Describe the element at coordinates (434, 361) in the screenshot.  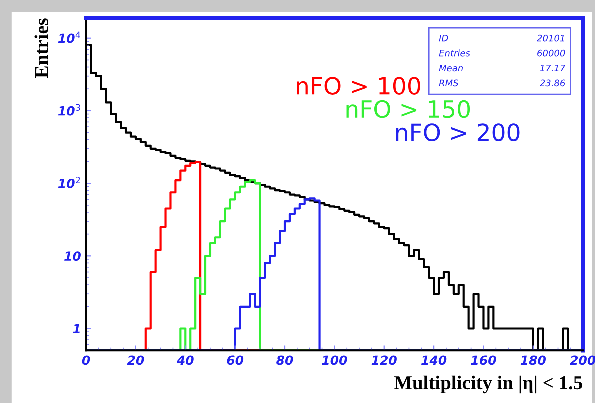
I see `x-tick-label: 140` at that location.